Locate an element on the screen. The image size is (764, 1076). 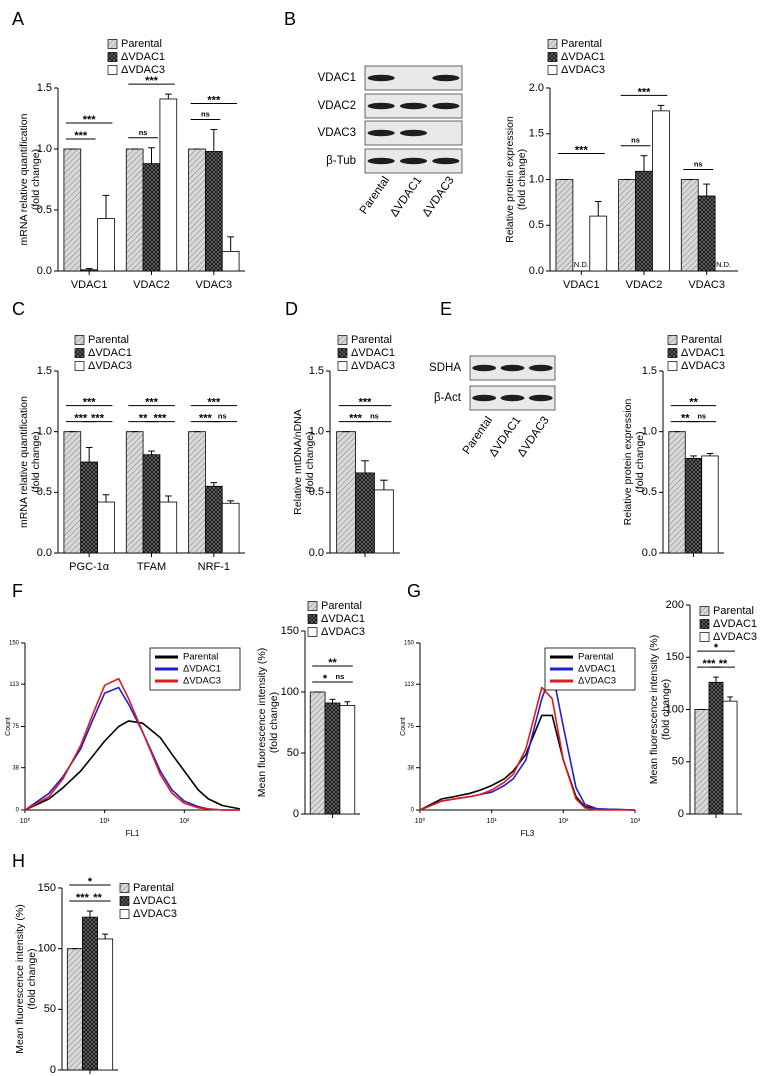
histogram-line is located at coordinates (132, 765).